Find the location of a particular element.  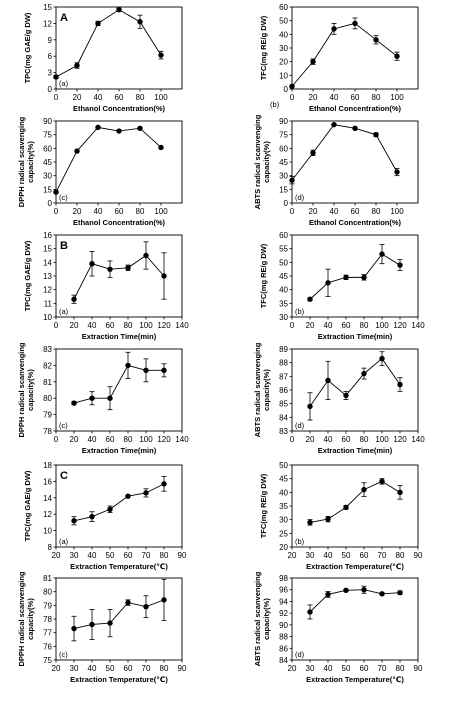

y-tick-label: 45 is located at coordinates (47, 162).